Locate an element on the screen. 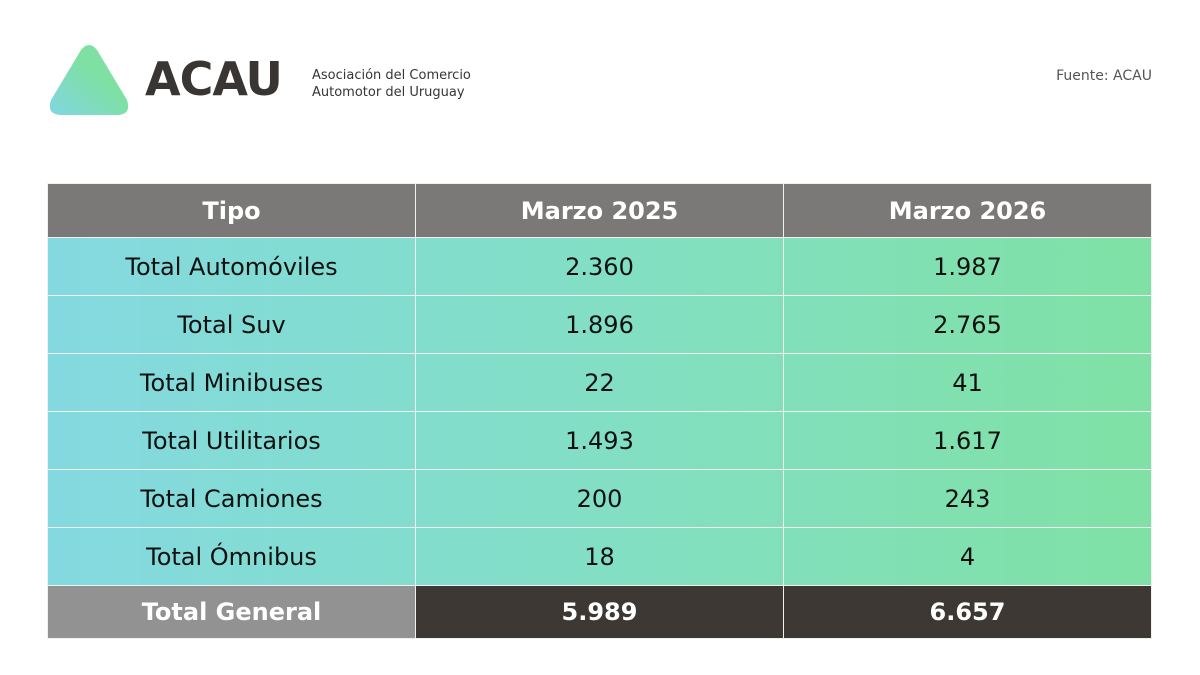 The height and width of the screenshot is (675, 1200). total-row: Total General 5.989 6.657 is located at coordinates (599, 612).